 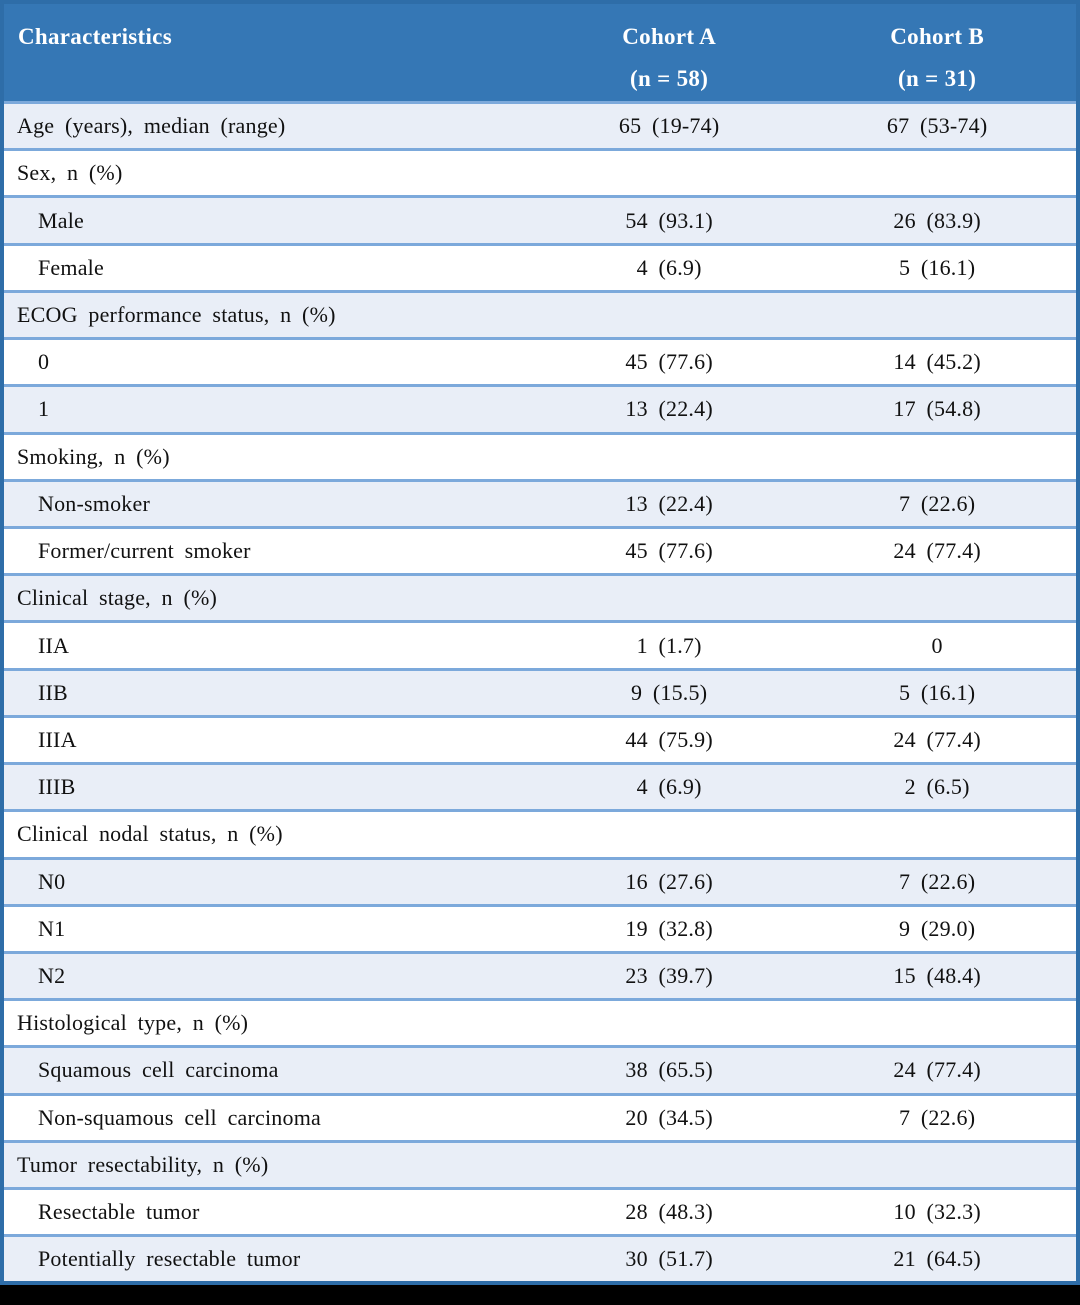 I want to click on table-row: Male 54 (93.1) 26 (83.9), so click(x=540, y=220).